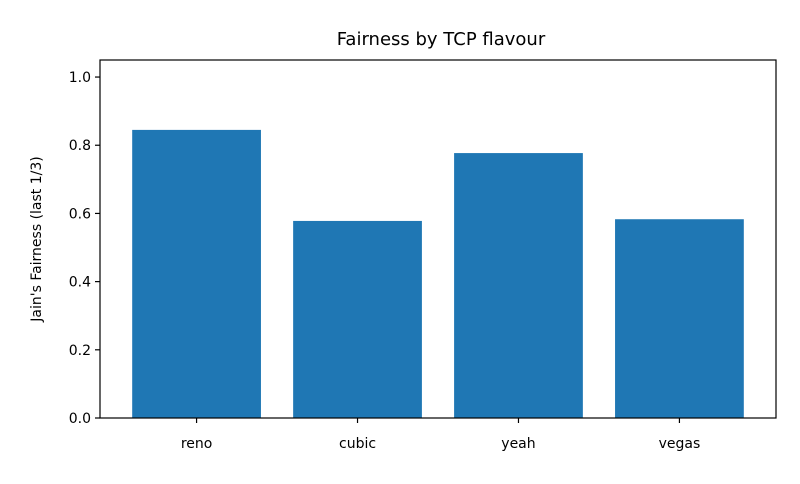 This screenshot has height=484, width=800. What do you see at coordinates (80, 214) in the screenshot?
I see `y-tick-label: 0.6` at bounding box center [80, 214].